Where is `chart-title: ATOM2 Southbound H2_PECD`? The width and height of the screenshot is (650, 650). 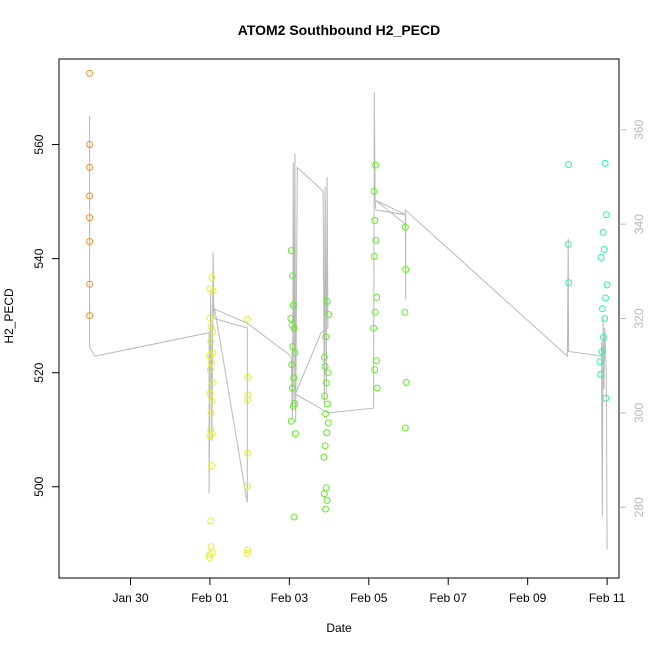
chart-title: ATOM2 Southbound H2_PECD is located at coordinates (339, 30).